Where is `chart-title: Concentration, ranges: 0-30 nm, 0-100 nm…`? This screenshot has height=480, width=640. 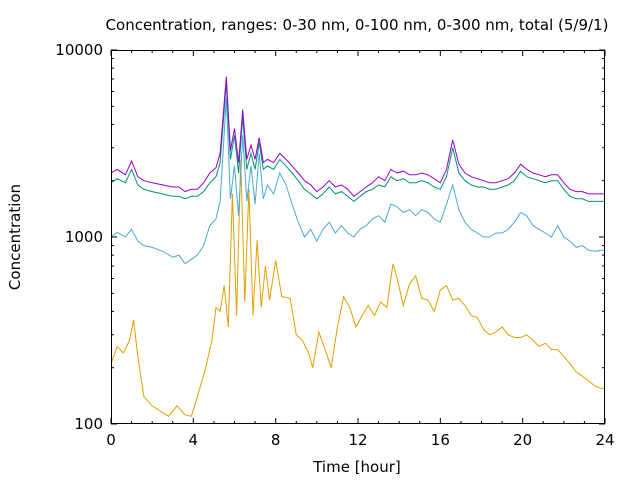 chart-title: Concentration, ranges: 0-30 nm, 0-100 nm… is located at coordinates (357, 25).